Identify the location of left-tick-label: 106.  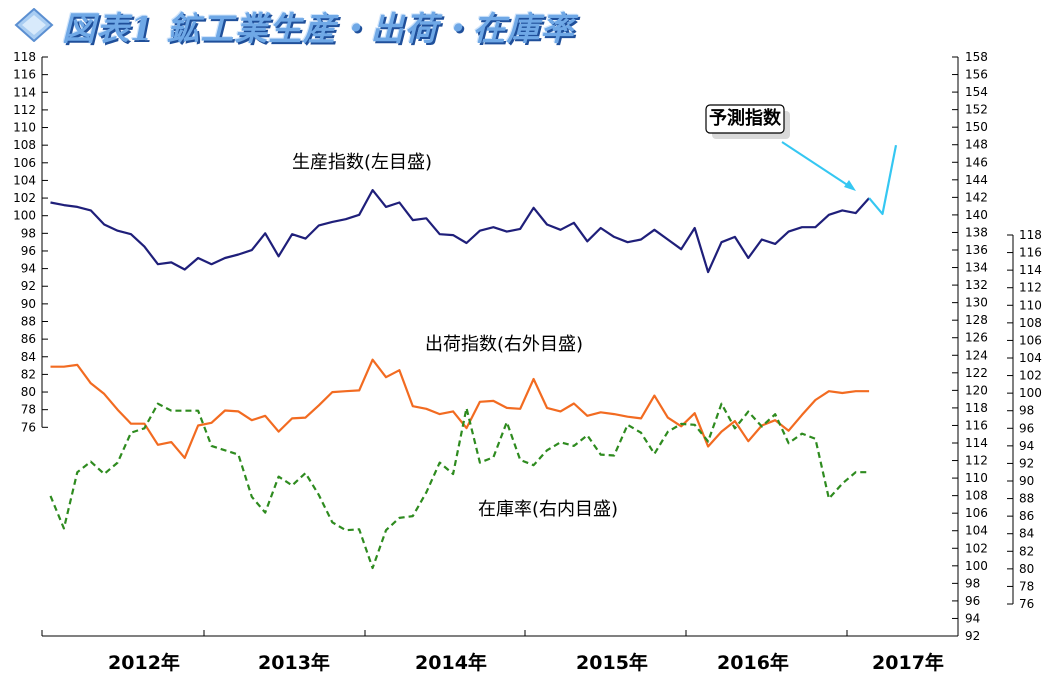
(24, 163).